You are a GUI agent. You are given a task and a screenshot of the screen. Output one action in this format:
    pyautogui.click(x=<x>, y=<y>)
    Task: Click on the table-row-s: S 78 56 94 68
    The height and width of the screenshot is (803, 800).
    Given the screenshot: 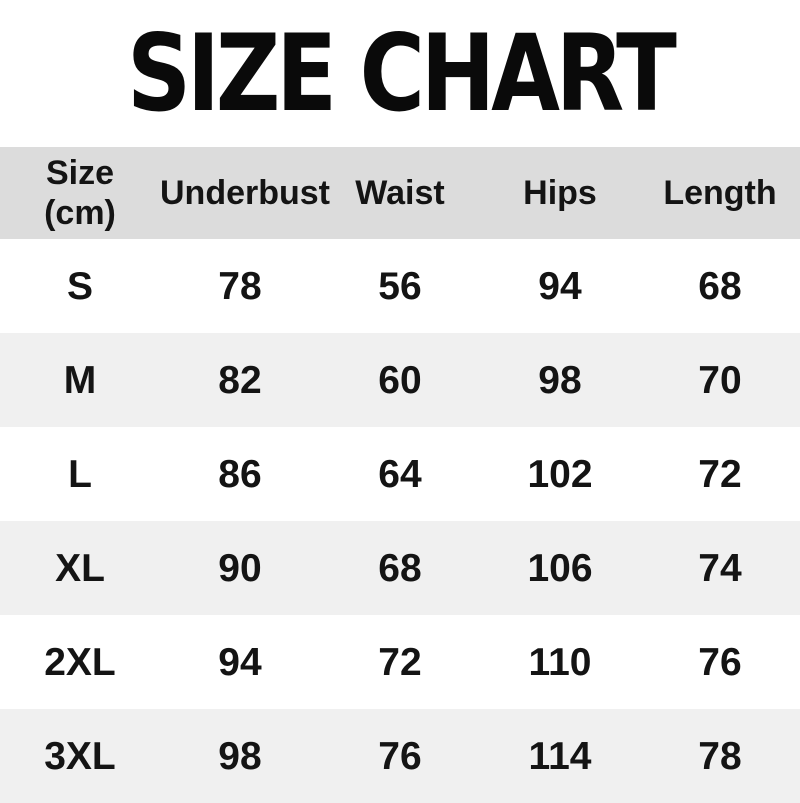 What is the action you would take?
    pyautogui.click(x=400, y=286)
    